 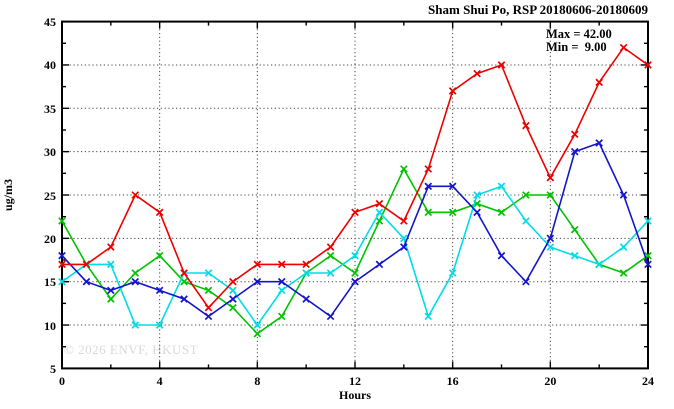 What do you see at coordinates (159, 381) in the screenshot?
I see `x-tick-label-4: 4` at bounding box center [159, 381].